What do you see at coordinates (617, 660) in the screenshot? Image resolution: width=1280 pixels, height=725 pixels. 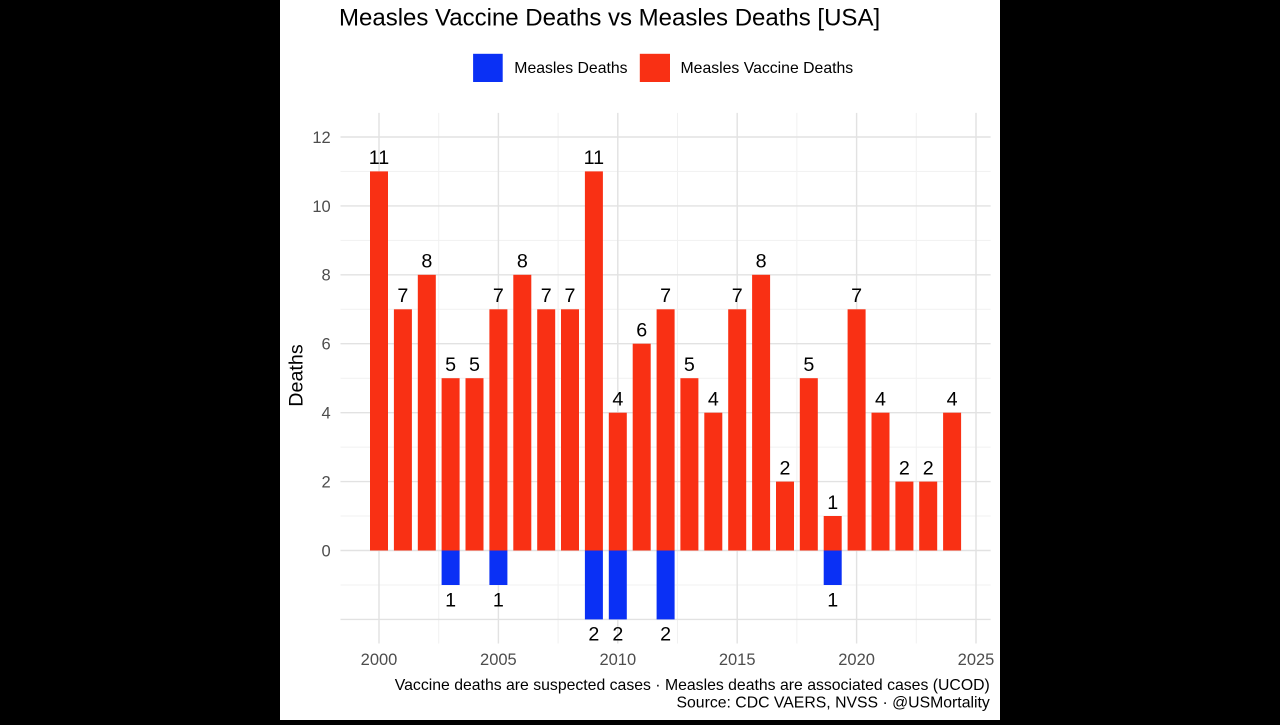 I see `svg-text: 2010` at bounding box center [617, 660].